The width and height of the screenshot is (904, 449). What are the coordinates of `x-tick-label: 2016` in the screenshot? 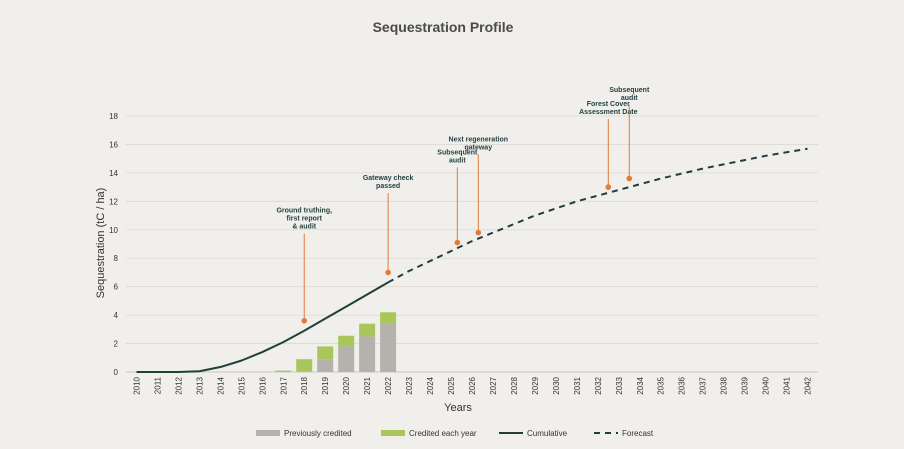 It's located at (262, 385).